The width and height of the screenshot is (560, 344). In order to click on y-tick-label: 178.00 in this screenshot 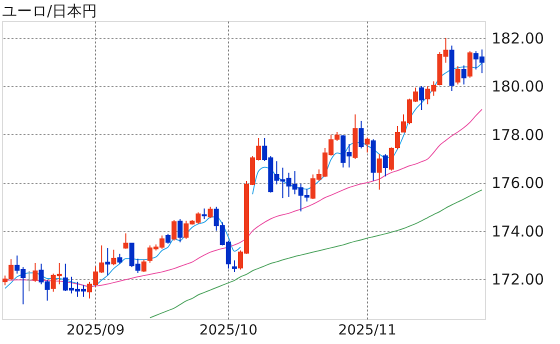, I will do `click(518, 135)`.